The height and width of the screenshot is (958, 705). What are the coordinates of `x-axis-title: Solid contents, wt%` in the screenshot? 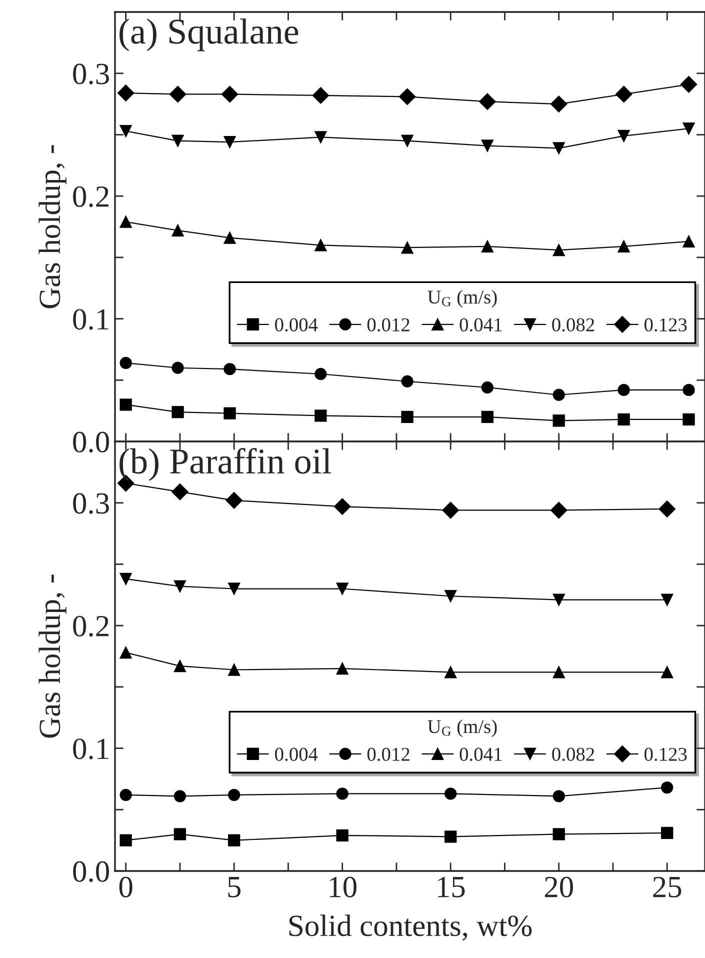 It's located at (410, 927).